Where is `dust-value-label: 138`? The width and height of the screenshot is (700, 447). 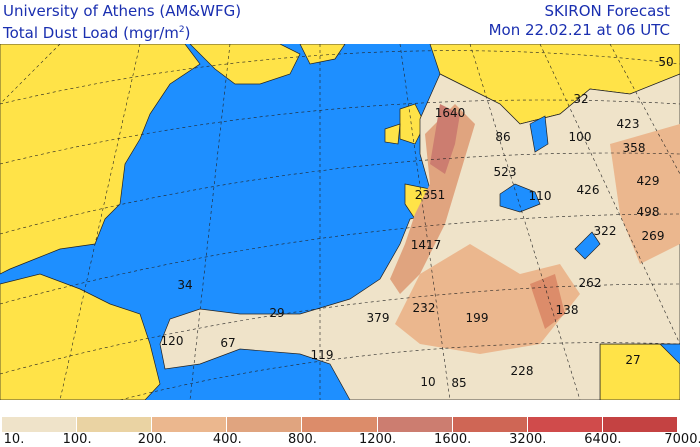
dust-value-label: 138 is located at coordinates (567, 310).